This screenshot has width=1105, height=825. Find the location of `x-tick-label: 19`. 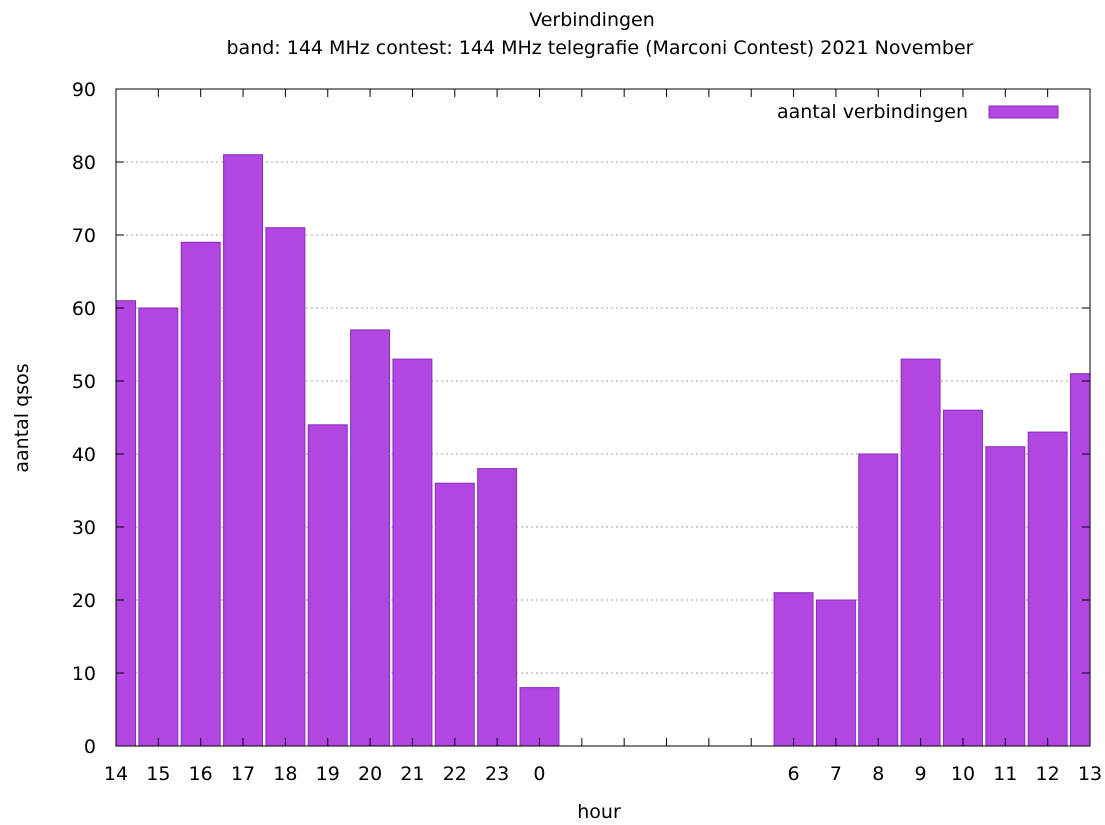

x-tick-label: 19 is located at coordinates (328, 774).